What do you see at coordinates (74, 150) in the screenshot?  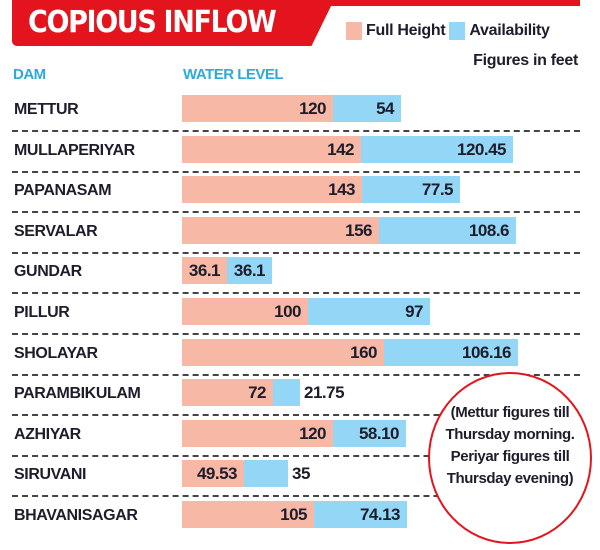 I see `dam-name: MULLAPERIYAR` at bounding box center [74, 150].